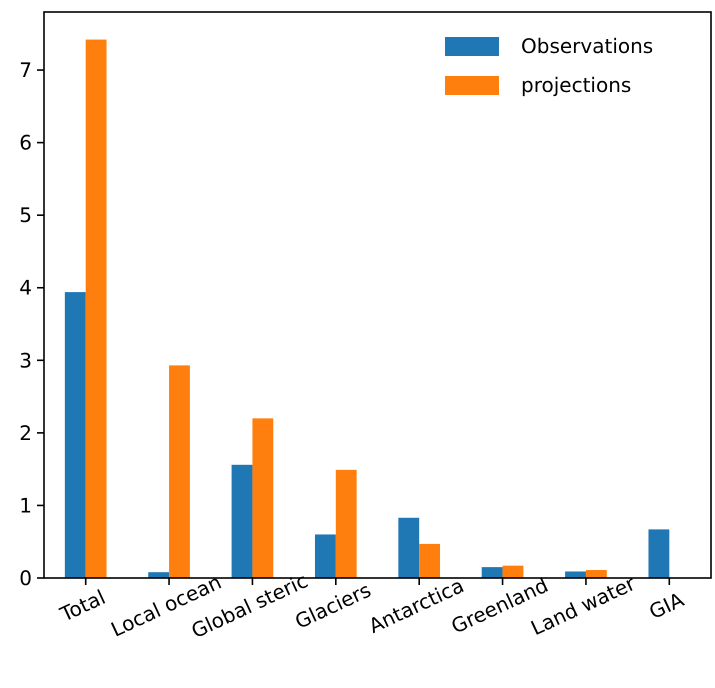 The image size is (715, 688). Describe the element at coordinates (25, 142) in the screenshot. I see `y-tick-label: 6` at that location.